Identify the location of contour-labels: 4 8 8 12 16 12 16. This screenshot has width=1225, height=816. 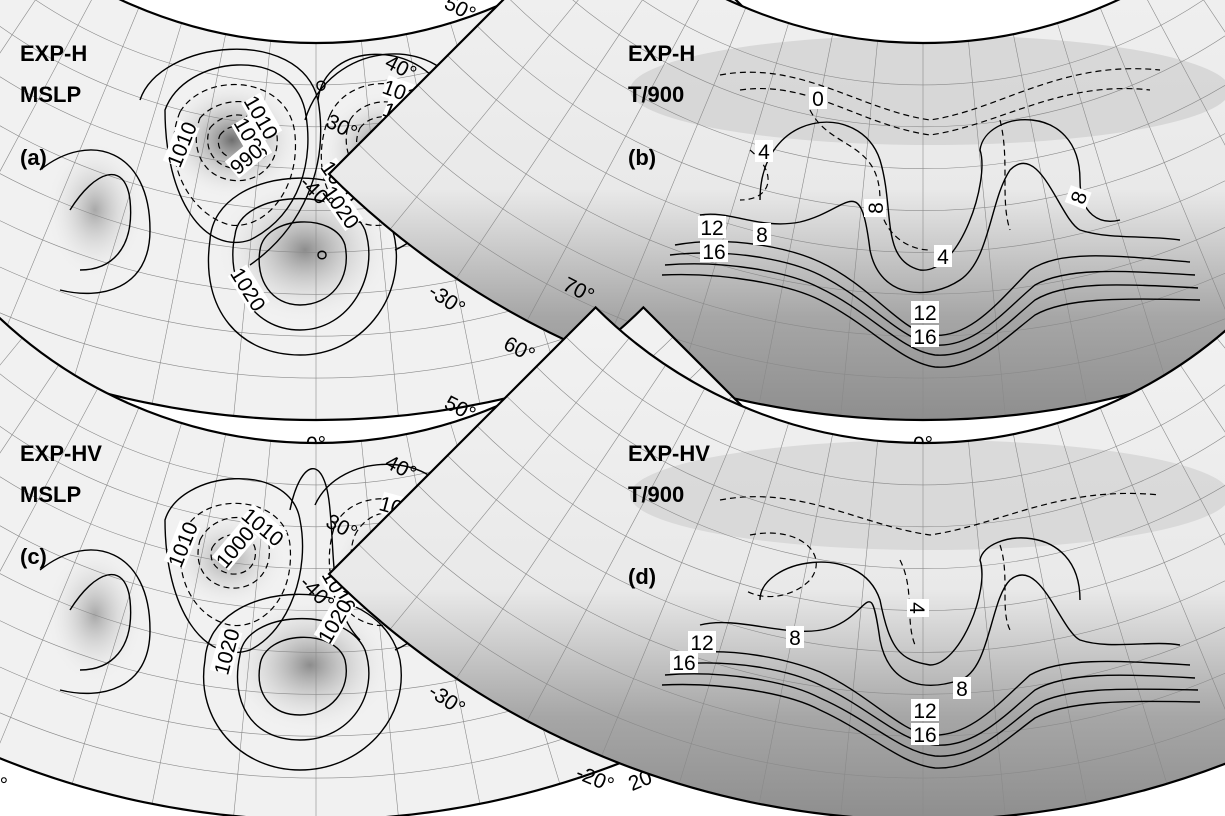
(820, 673).